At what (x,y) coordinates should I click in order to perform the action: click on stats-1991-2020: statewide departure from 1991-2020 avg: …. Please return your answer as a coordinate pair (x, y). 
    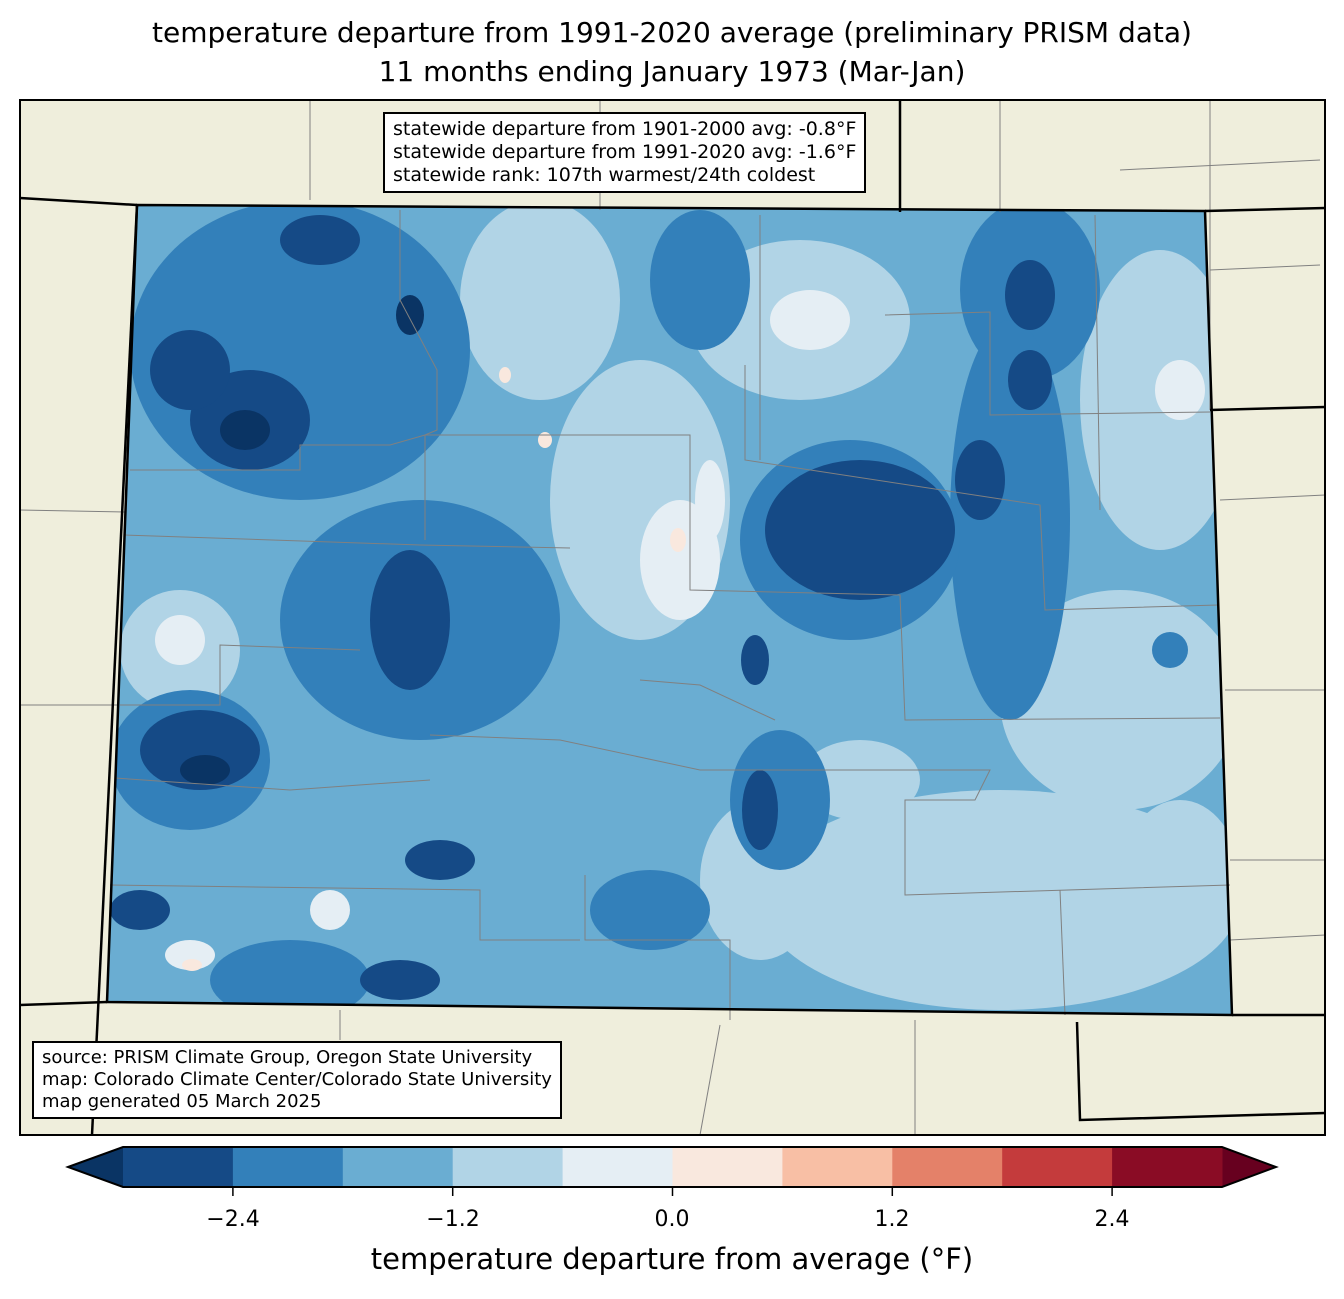
    Looking at the image, I should click on (625, 152).